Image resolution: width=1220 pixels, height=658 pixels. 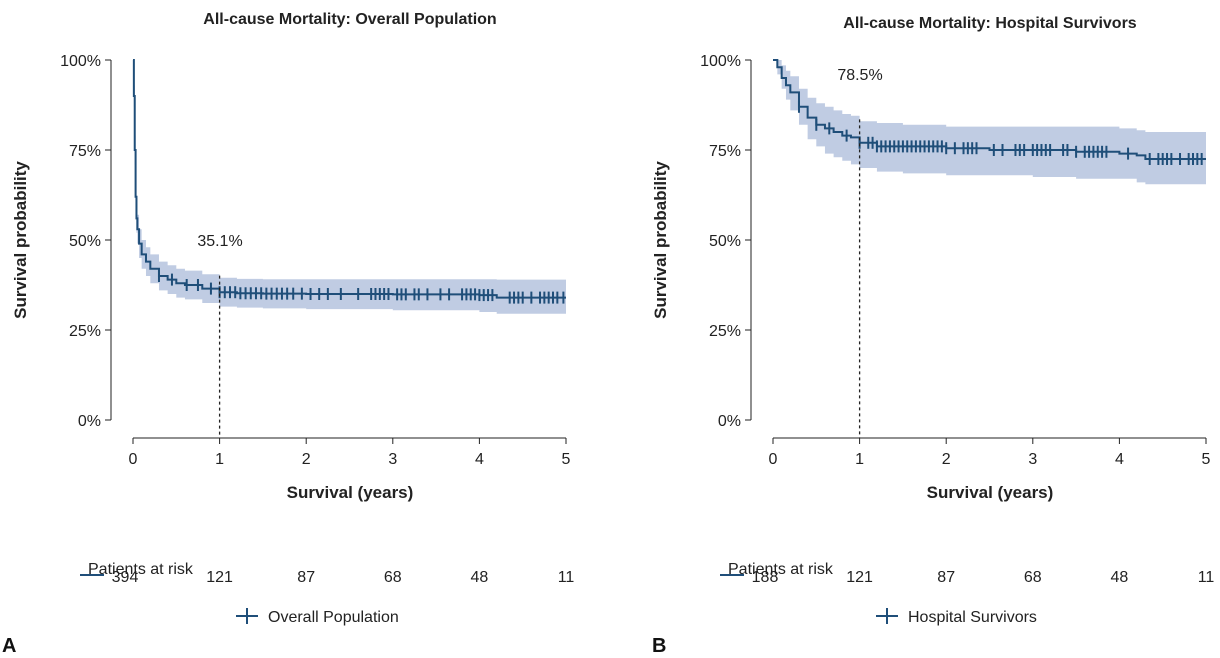 What do you see at coordinates (9, 646) in the screenshot?
I see `panel-letter: A` at bounding box center [9, 646].